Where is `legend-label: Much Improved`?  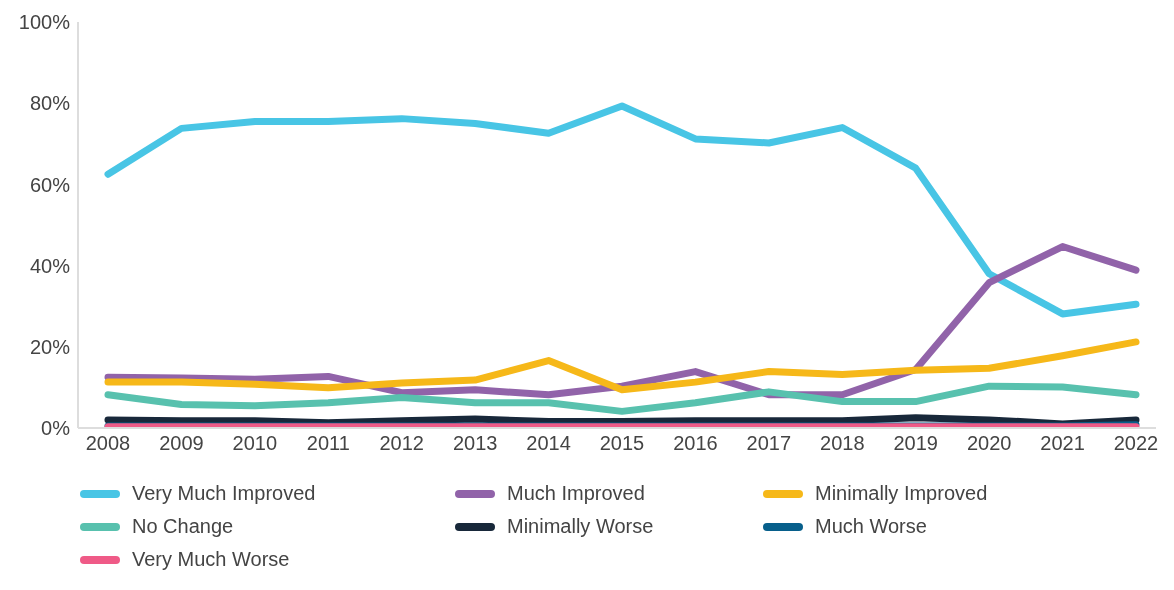 legend-label: Much Improved is located at coordinates (576, 493).